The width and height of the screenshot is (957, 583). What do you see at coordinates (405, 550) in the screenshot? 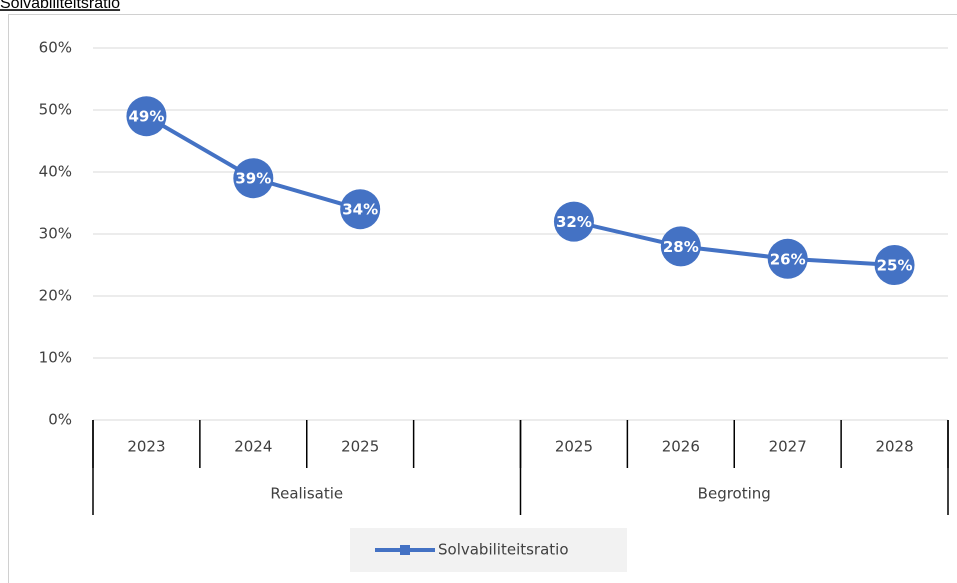
I see `legend-marker` at bounding box center [405, 550].